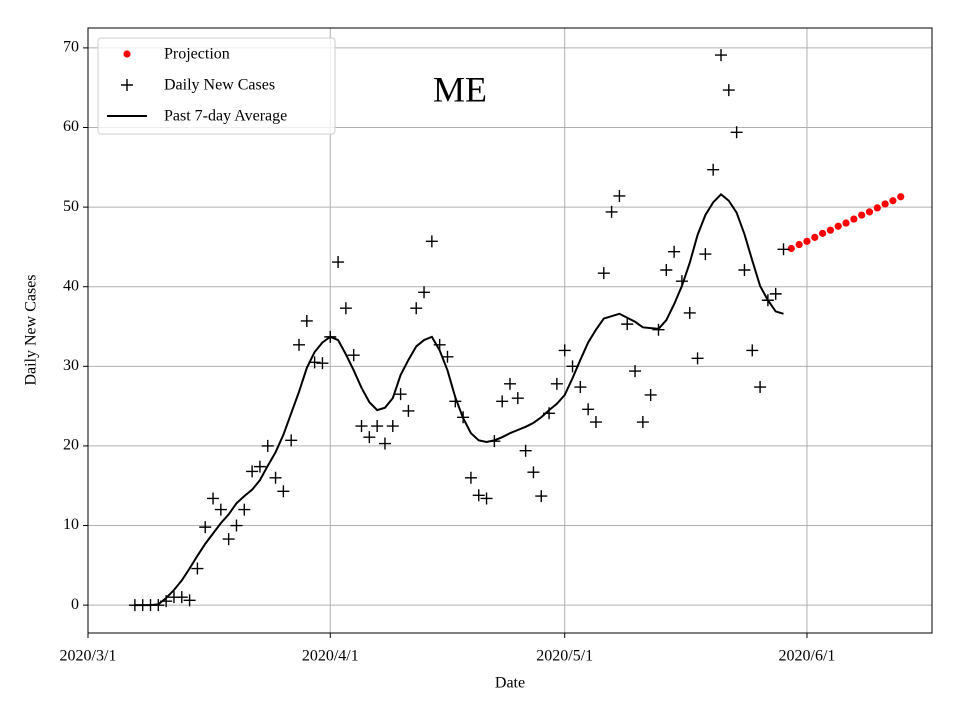  I want to click on x-tick-label: 2020/6/1, so click(807, 656).